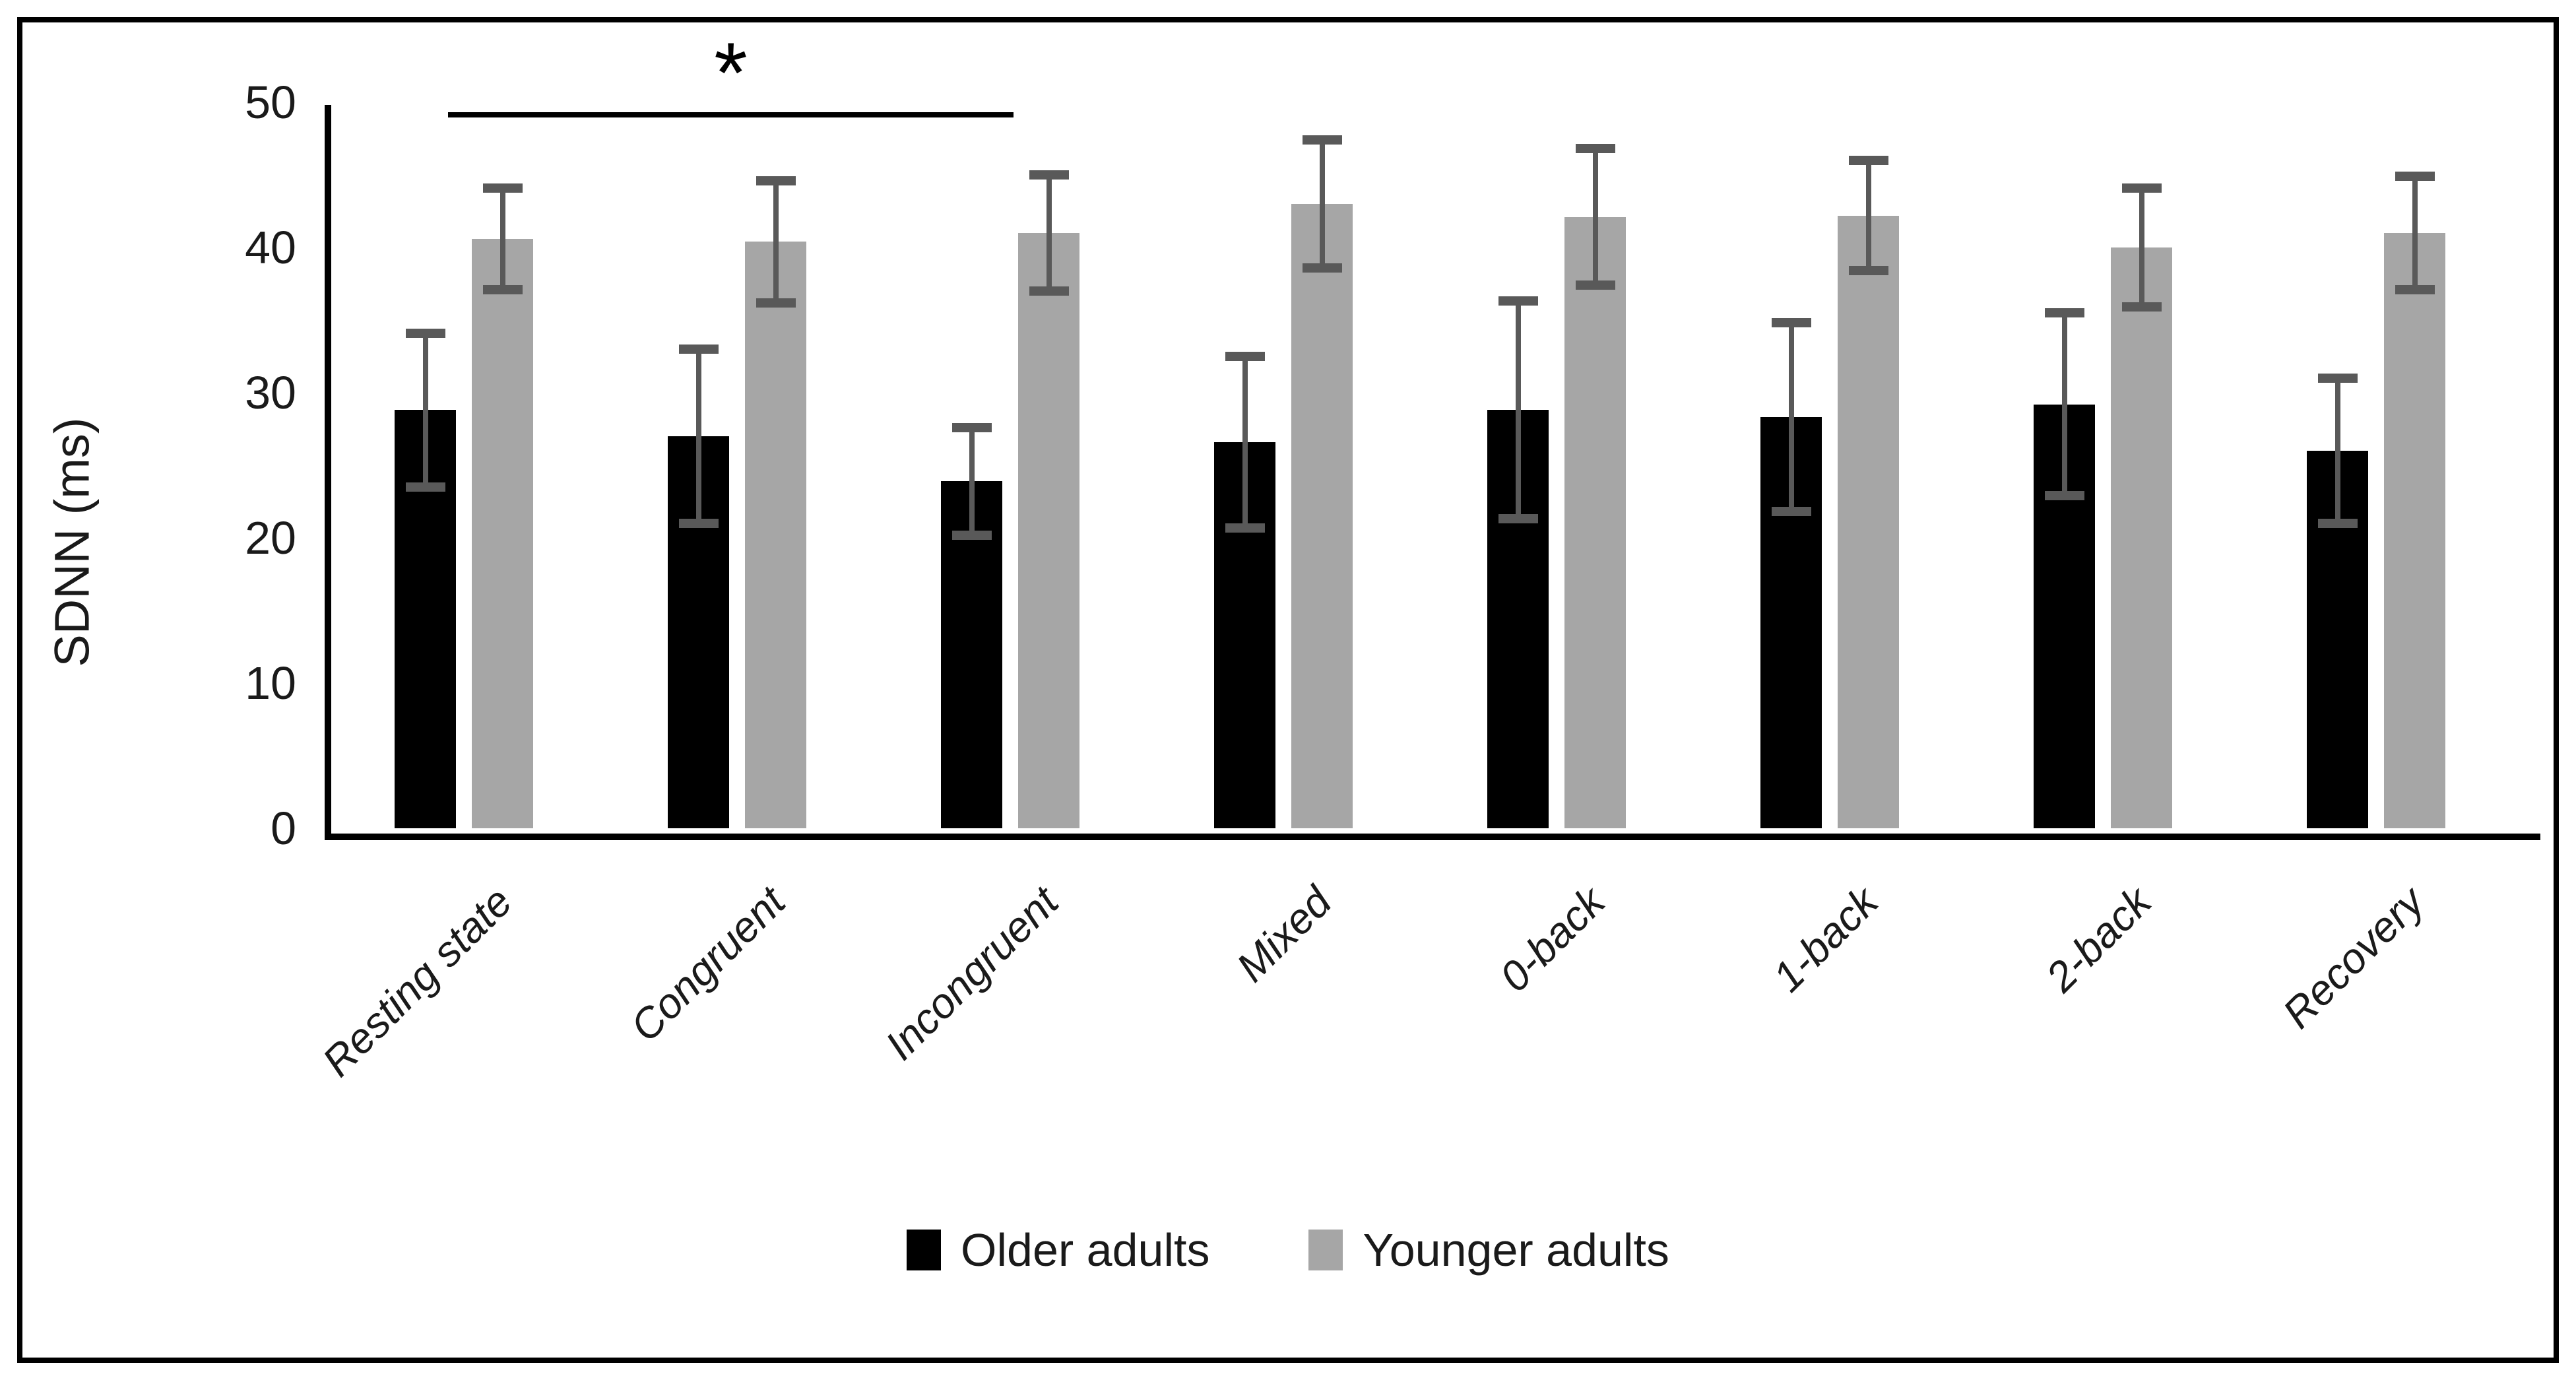  Describe the element at coordinates (328, 472) in the screenshot. I see `y-axis-line` at that location.